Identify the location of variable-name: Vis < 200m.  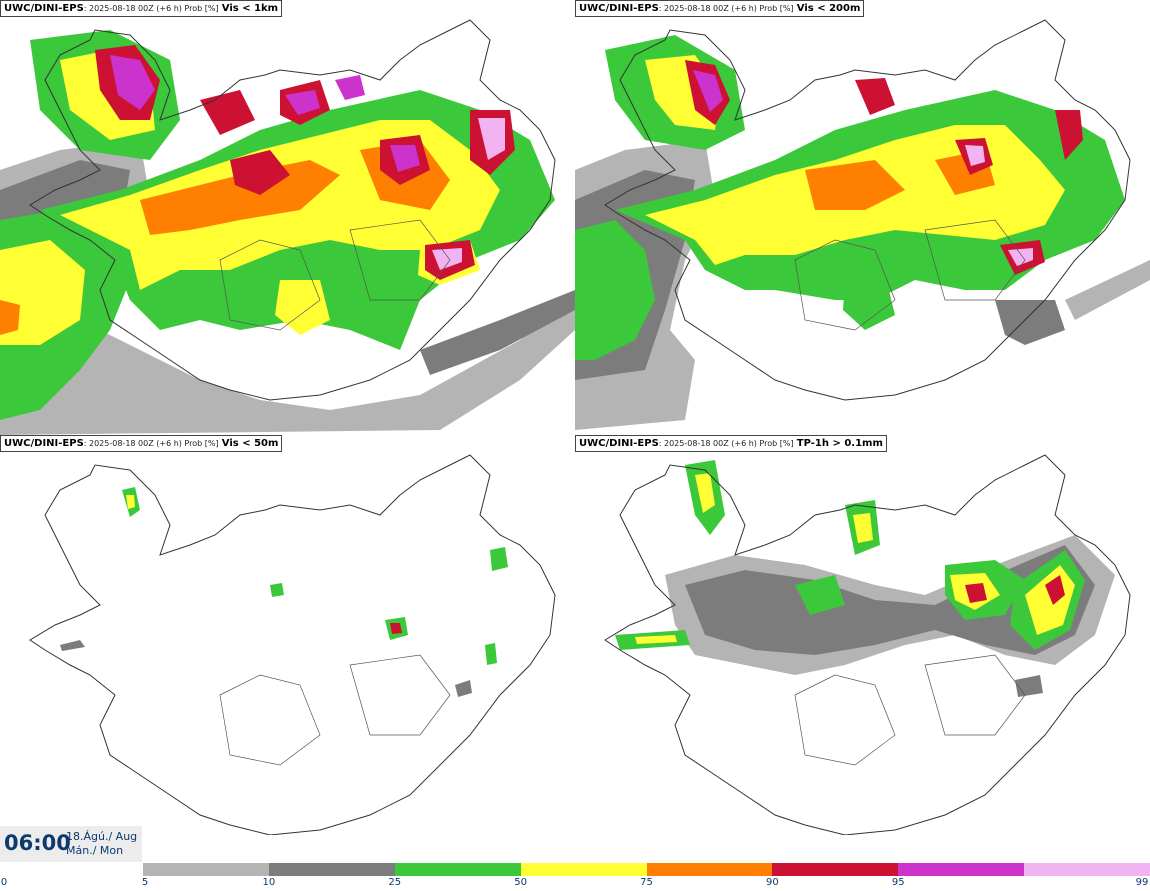
(828, 8).